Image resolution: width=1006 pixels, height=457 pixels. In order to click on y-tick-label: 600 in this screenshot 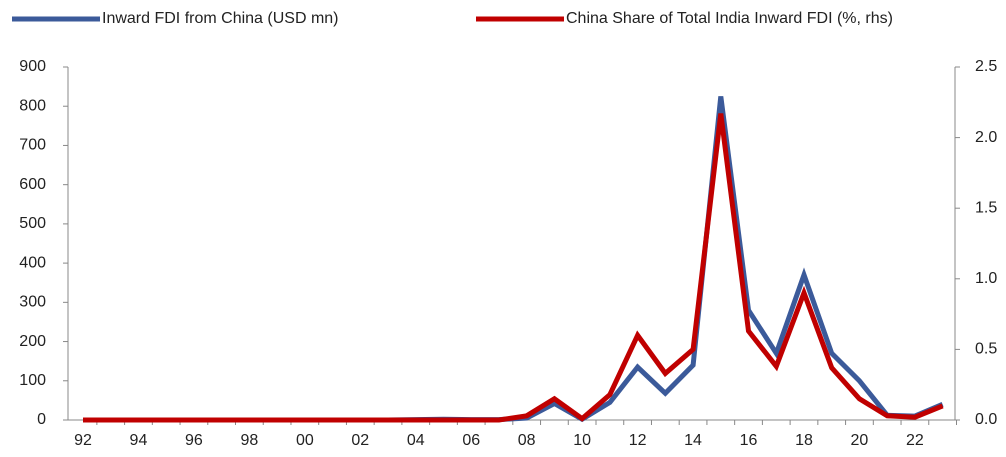, I will do `click(32, 184)`.